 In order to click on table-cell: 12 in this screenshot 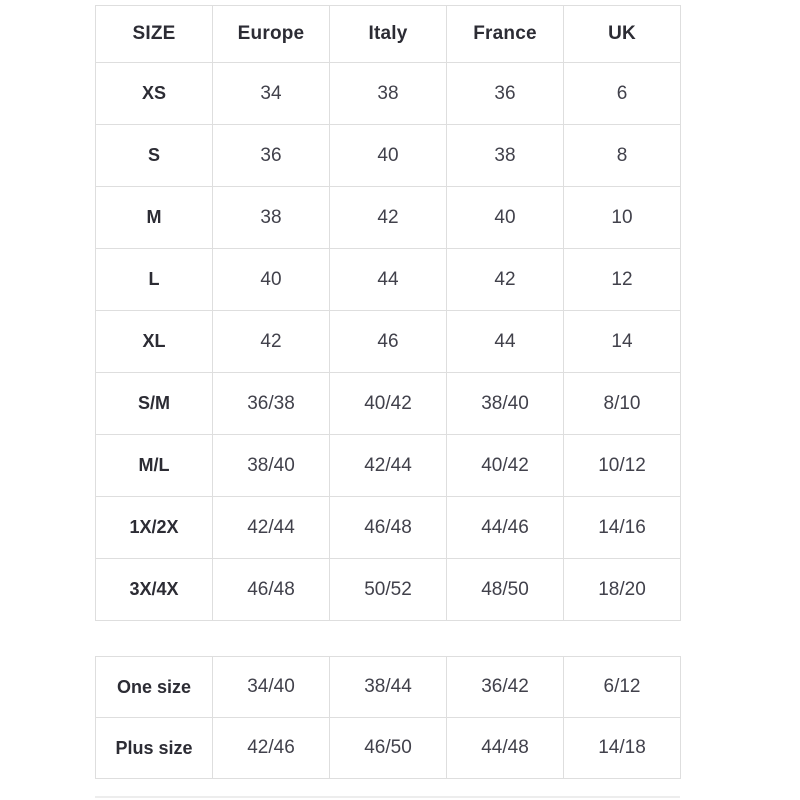, I will do `click(622, 279)`.